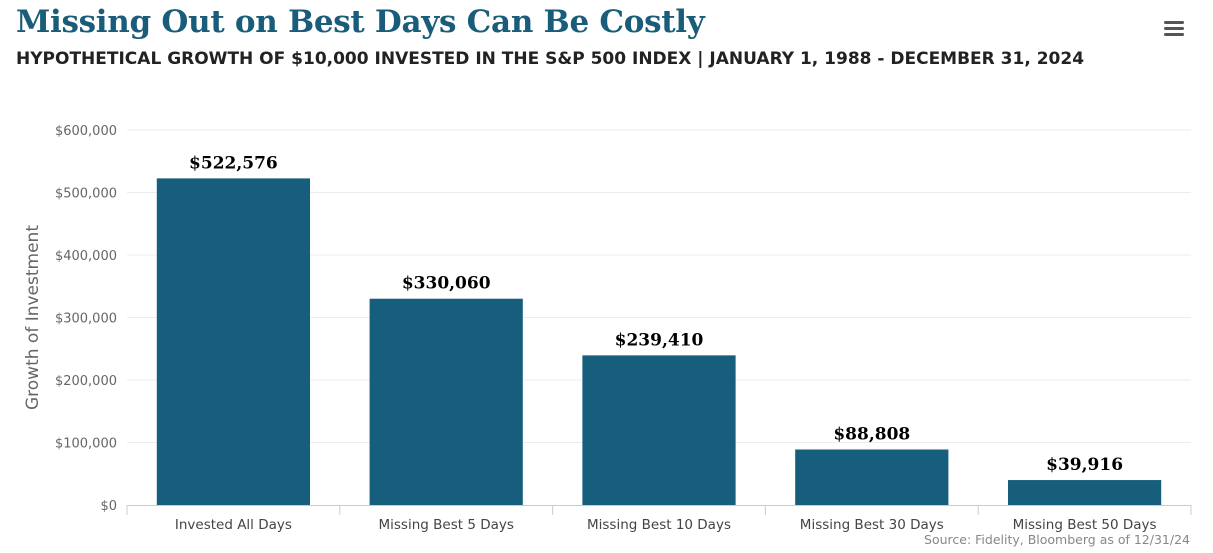 This screenshot has height=553, width=1213. I want to click on x-category-label: Missing Best 5 Days, so click(446, 525).